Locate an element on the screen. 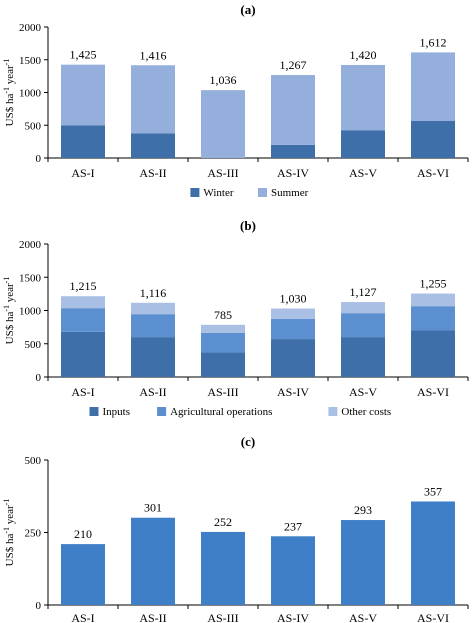  bar-summer-as-vi is located at coordinates (433, 86).